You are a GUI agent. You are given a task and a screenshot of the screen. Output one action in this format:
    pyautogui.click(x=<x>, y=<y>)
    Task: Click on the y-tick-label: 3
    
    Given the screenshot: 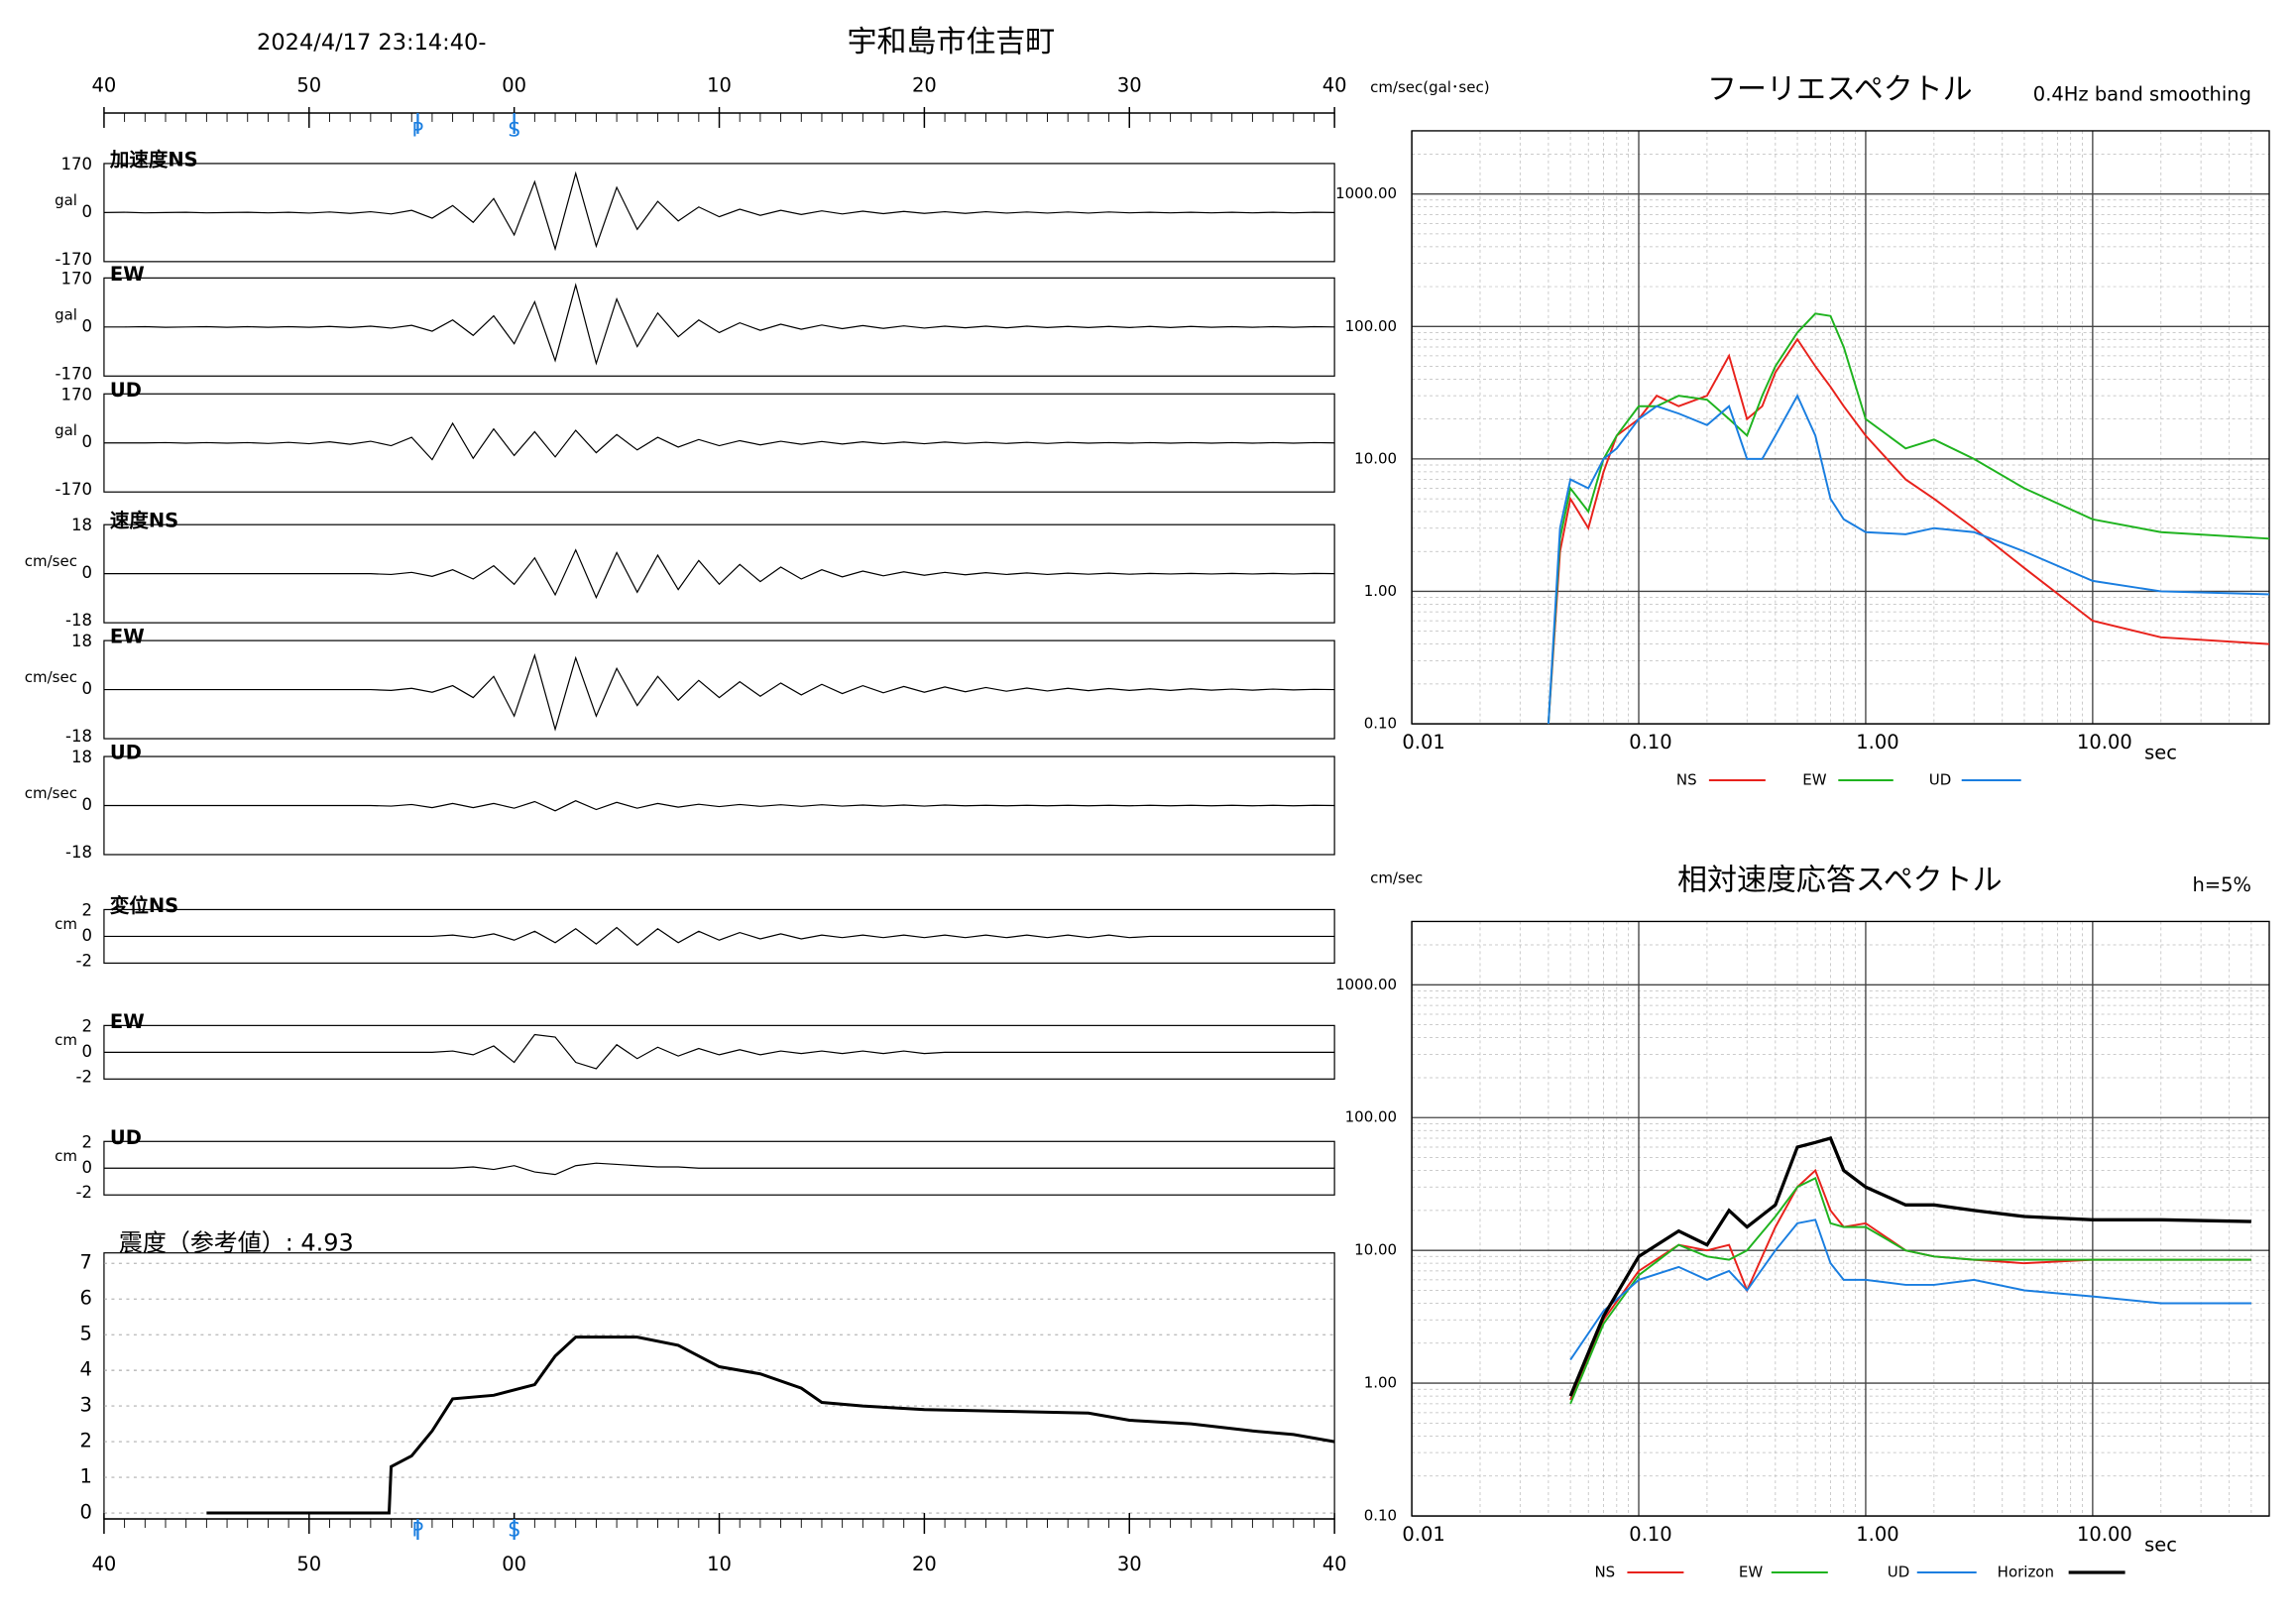 What is the action you would take?
    pyautogui.click(x=86, y=1405)
    